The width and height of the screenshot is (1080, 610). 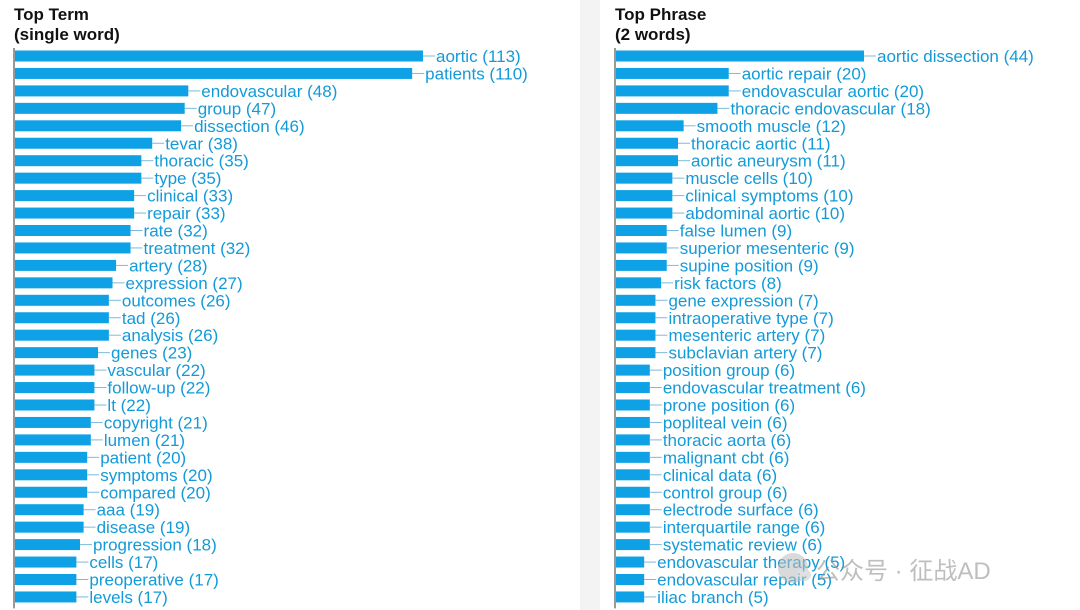 What do you see at coordinates (713, 597) in the screenshot?
I see `bar-label: iliac branch (5)` at bounding box center [713, 597].